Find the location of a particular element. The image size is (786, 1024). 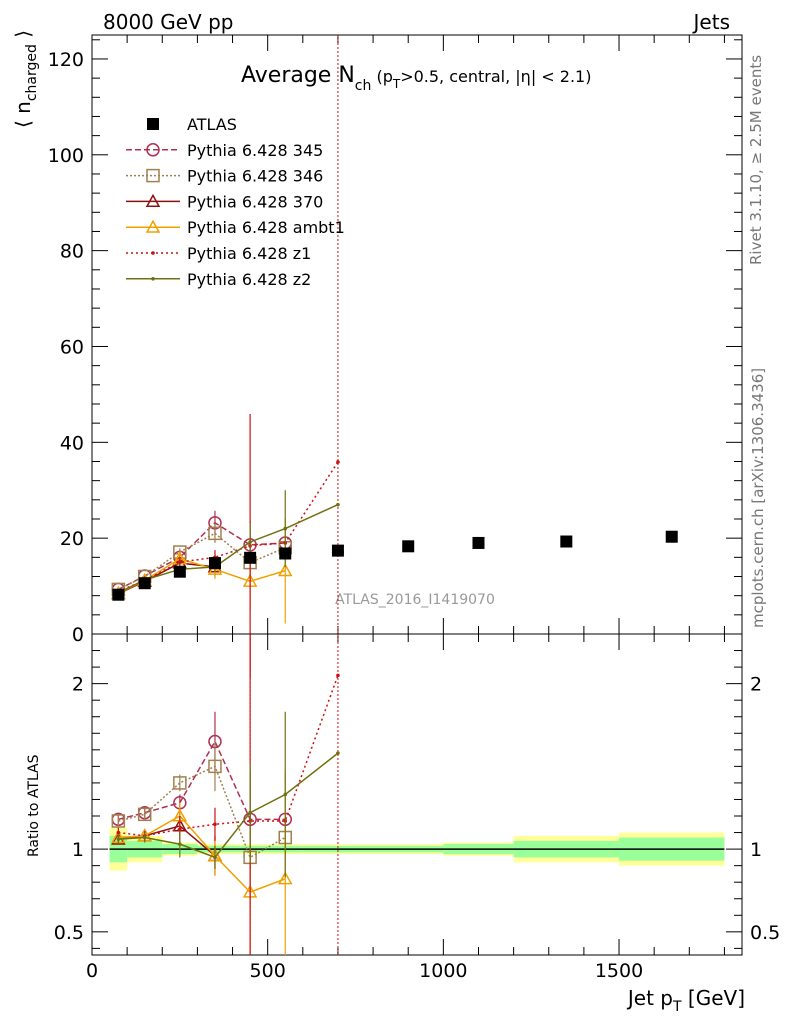

ratio-y-tick-label: 2 is located at coordinates (78, 685).